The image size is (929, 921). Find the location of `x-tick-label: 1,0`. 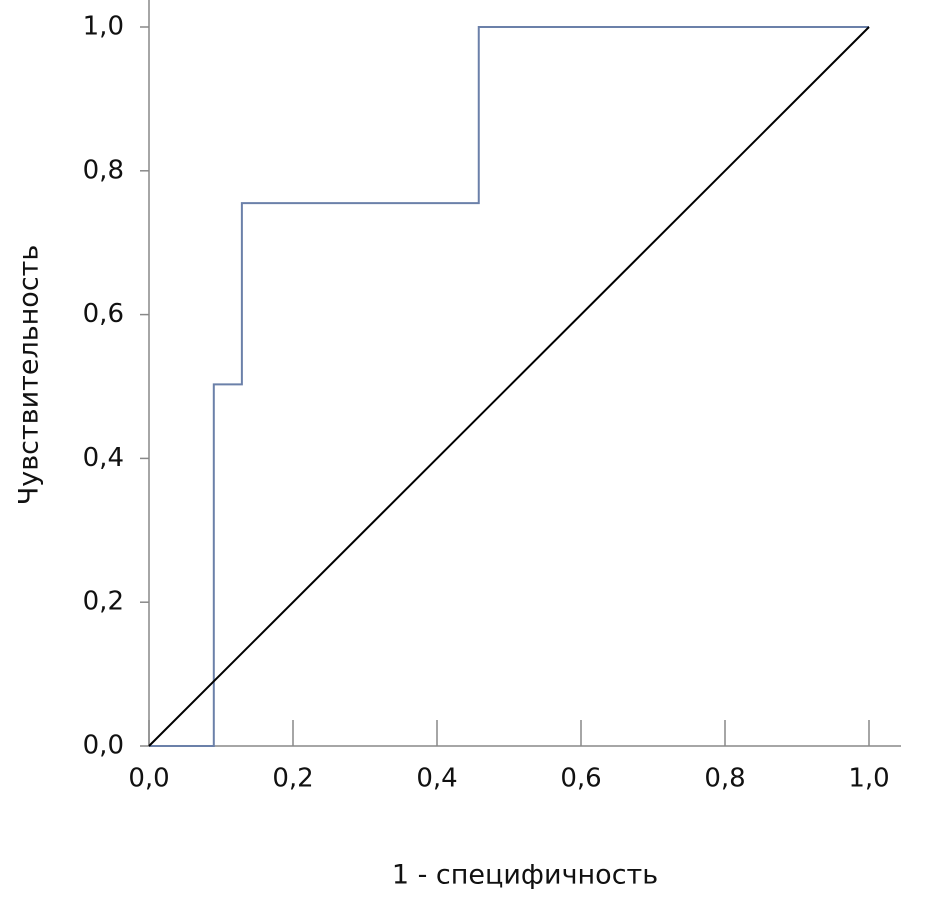

x-tick-label: 1,0 is located at coordinates (868, 779).